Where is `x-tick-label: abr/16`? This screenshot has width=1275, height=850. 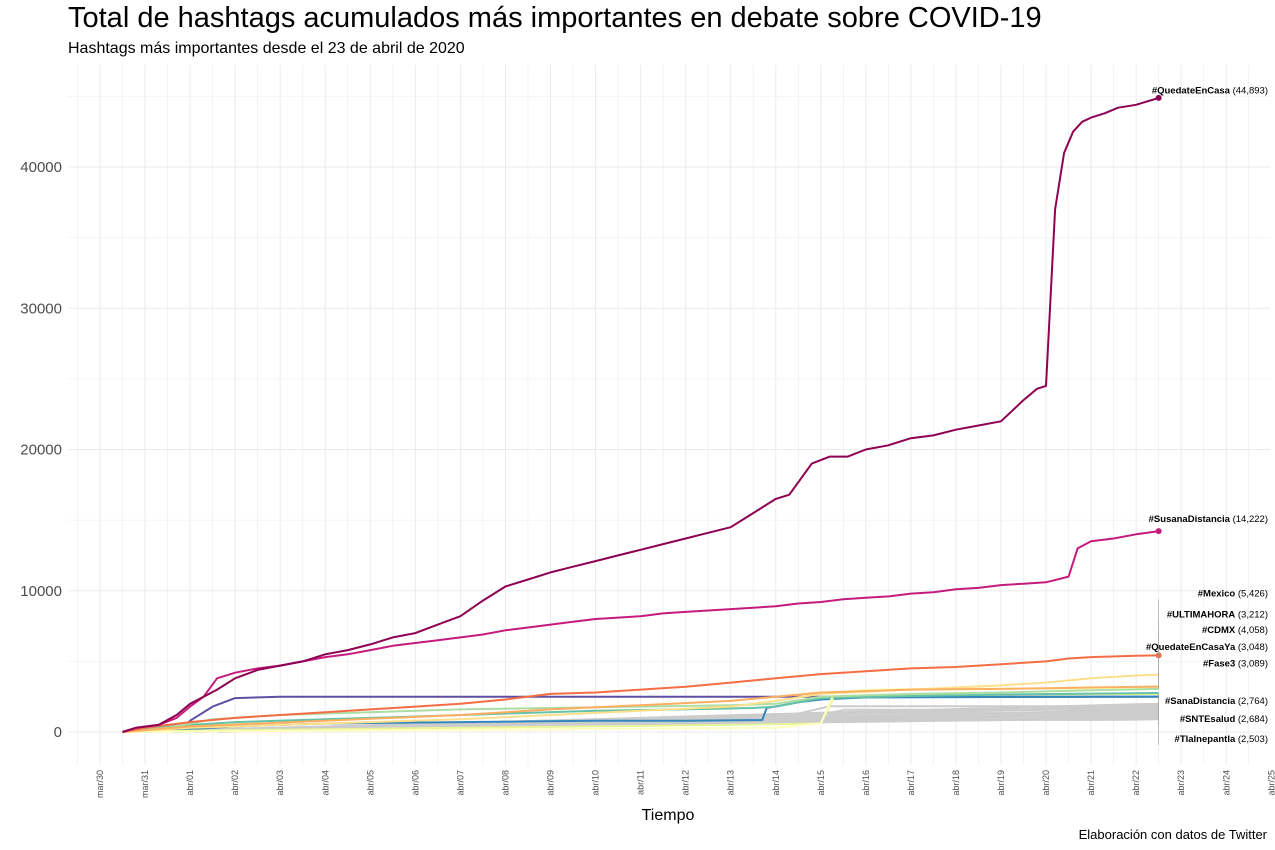
x-tick-label: abr/16 is located at coordinates (866, 783).